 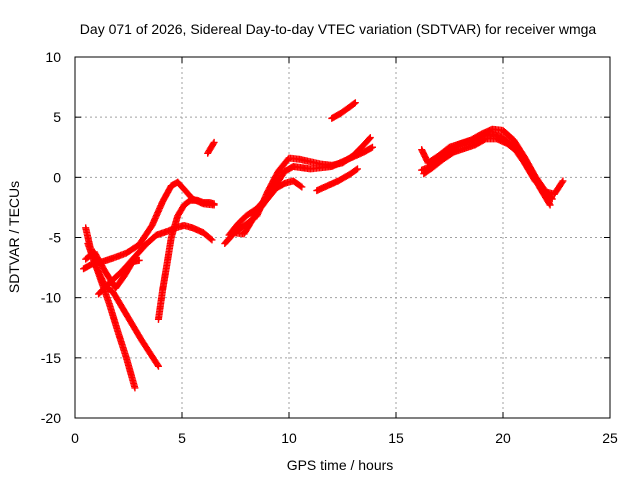 What do you see at coordinates (51, 418) in the screenshot?
I see `y-tick-label: -20` at bounding box center [51, 418].